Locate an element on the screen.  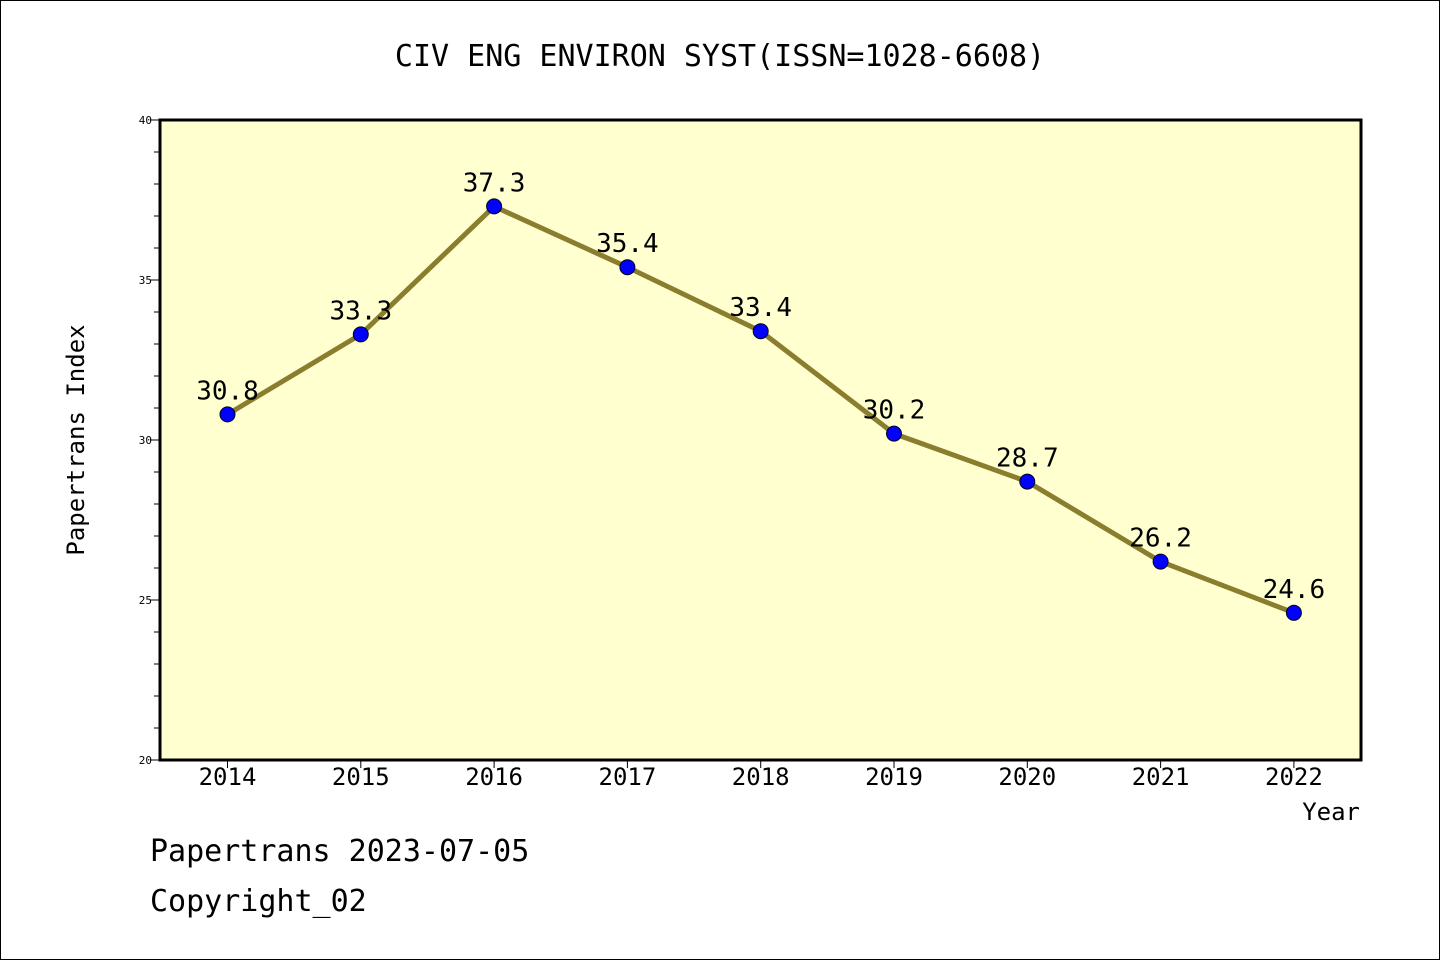
x-tick-label: 2020 is located at coordinates (1027, 777).